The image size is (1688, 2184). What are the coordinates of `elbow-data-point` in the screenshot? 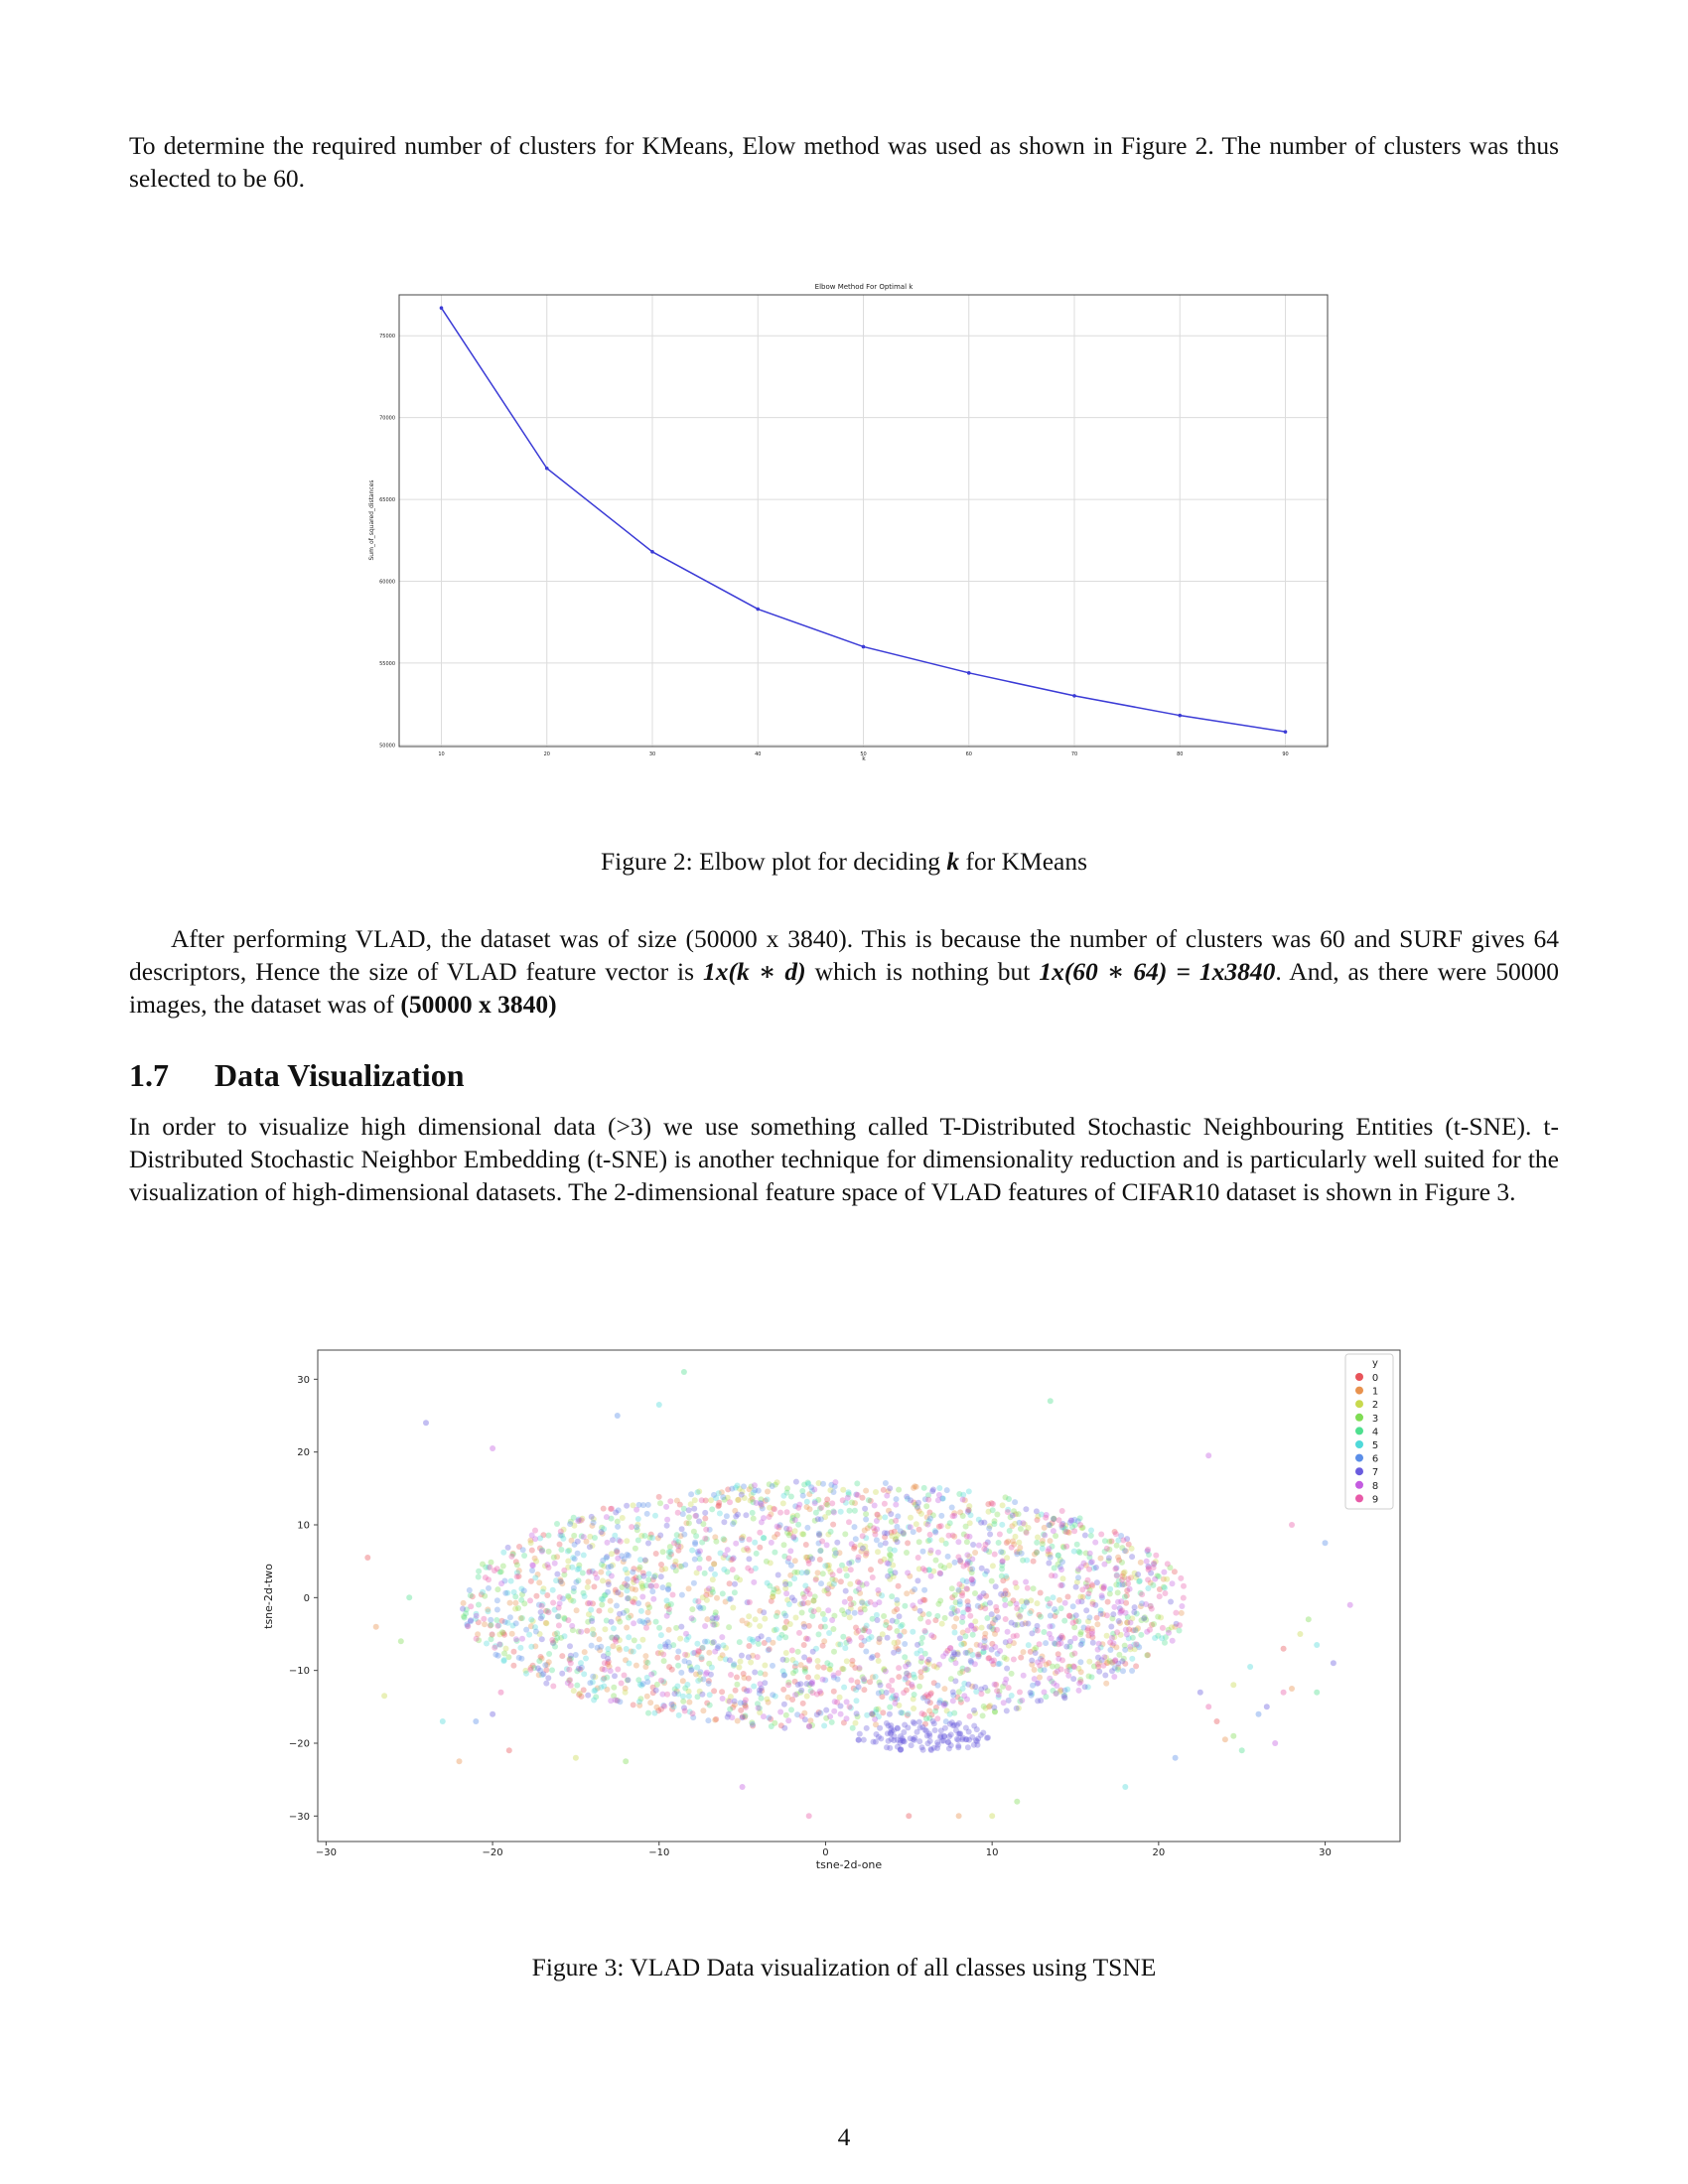 It's located at (758, 609).